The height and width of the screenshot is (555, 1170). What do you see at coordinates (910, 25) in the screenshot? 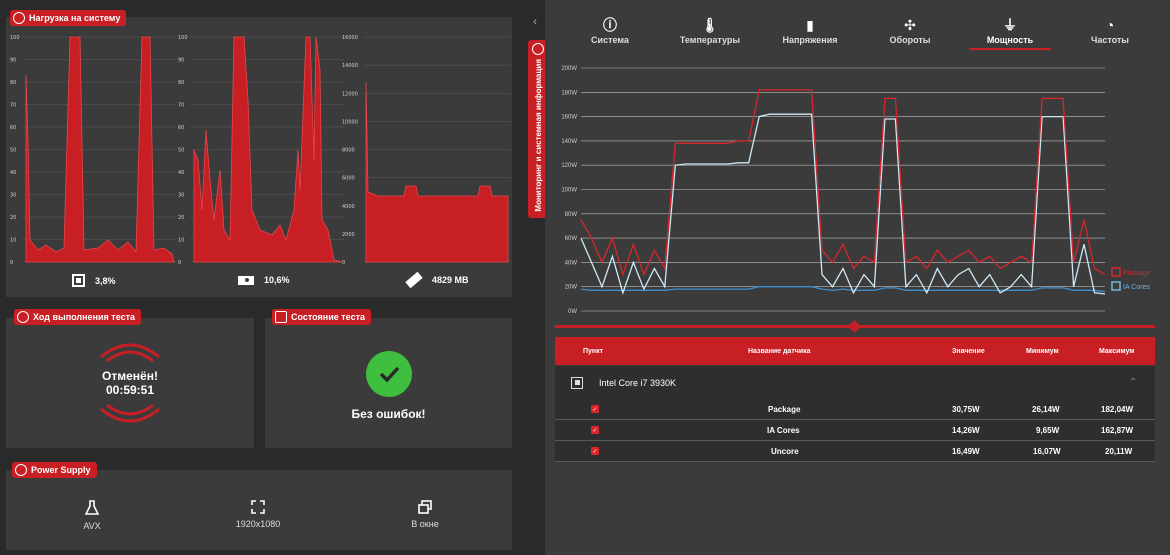
I see `fan-icon: ✣` at bounding box center [910, 25].